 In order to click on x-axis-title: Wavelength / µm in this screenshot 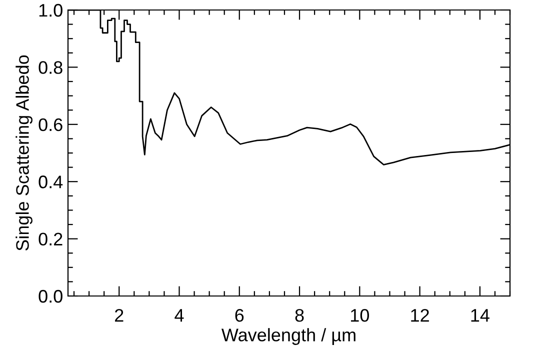, I will do `click(289, 336)`.